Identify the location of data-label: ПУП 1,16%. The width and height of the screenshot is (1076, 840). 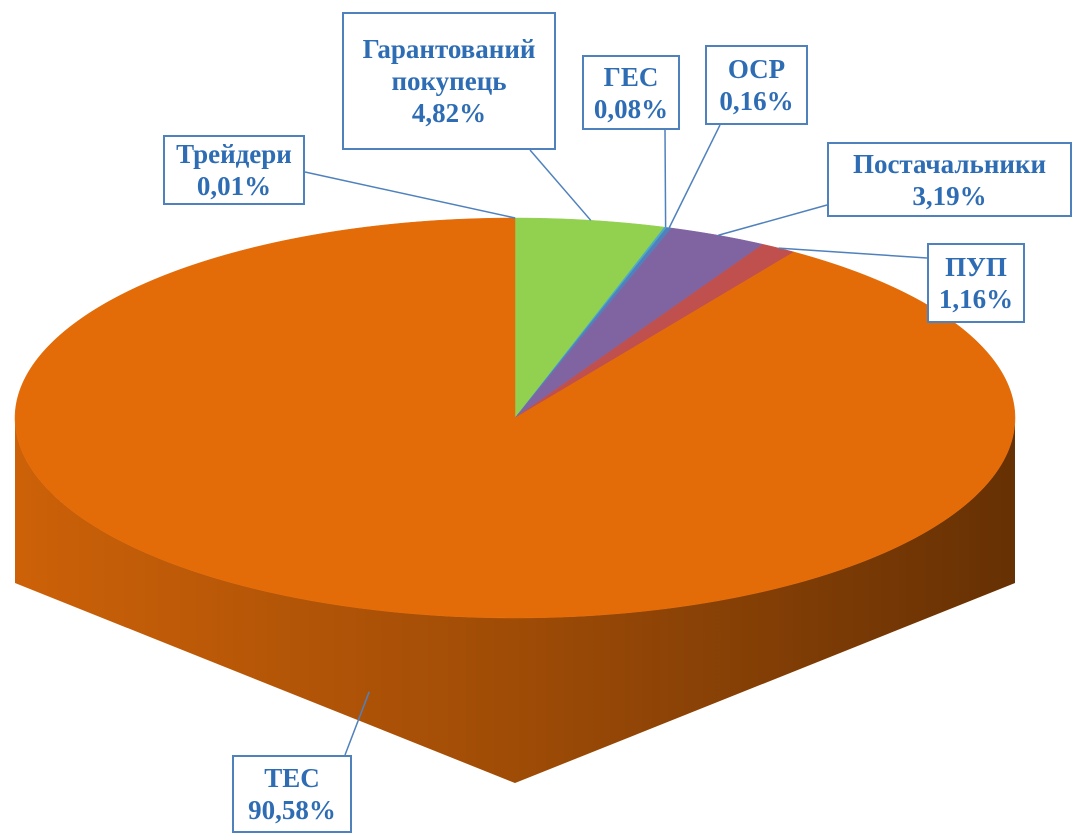
(976, 283).